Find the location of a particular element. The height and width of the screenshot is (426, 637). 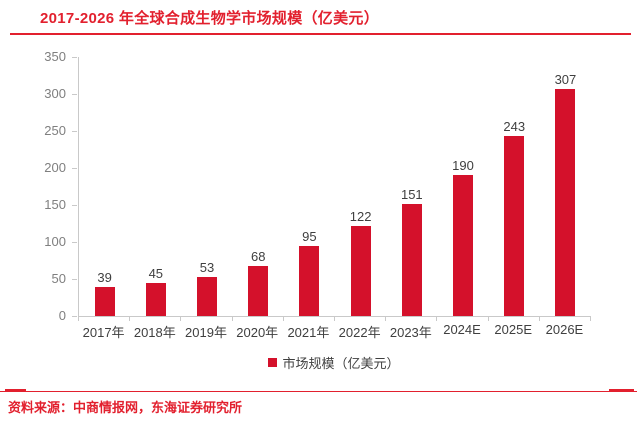

chart-title: 2017-2026 年全球合成生物学市场规模（亿美元） is located at coordinates (210, 18).